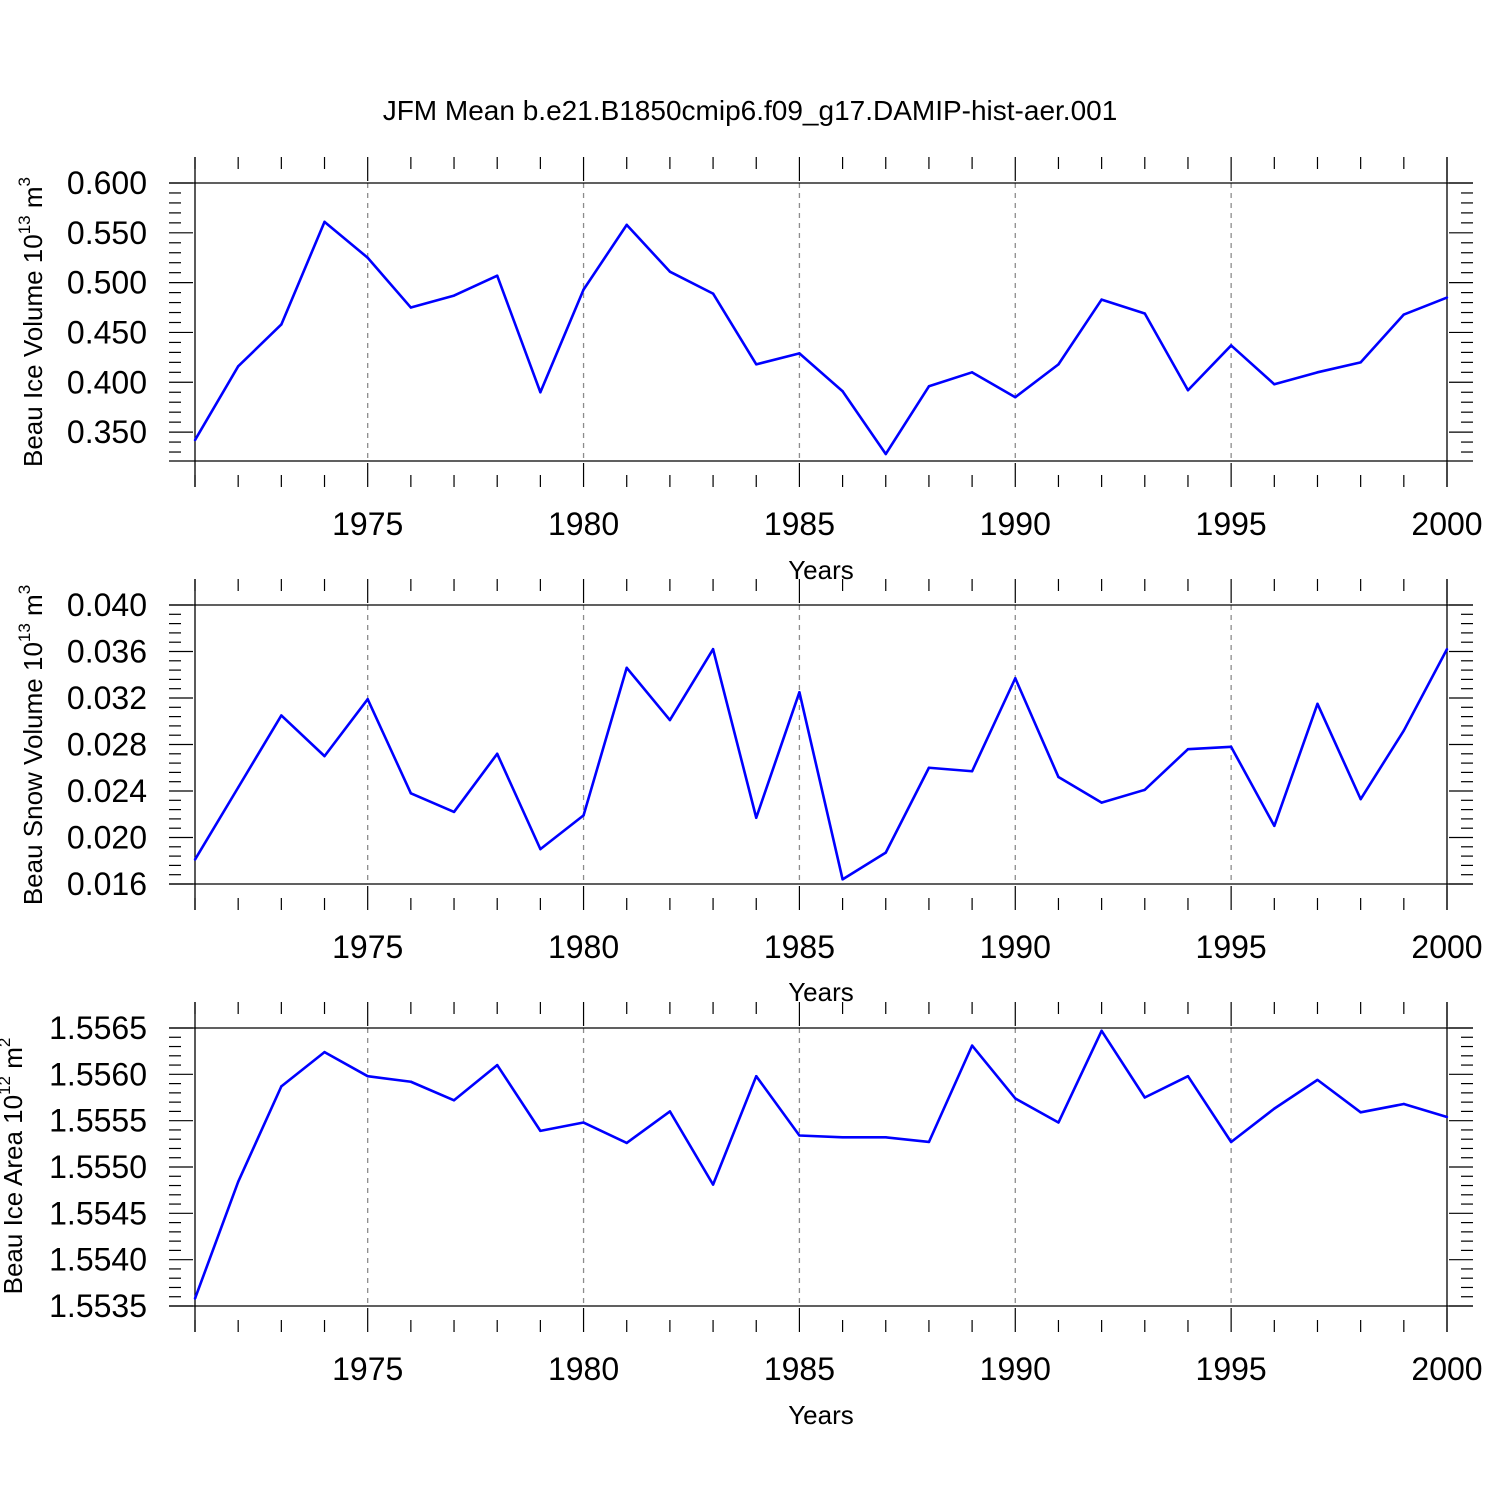 This screenshot has width=1500, height=1500. What do you see at coordinates (31, 322) in the screenshot?
I see `ylabel-ice-volume: Beau Ice Volume 1013 m3` at bounding box center [31, 322].